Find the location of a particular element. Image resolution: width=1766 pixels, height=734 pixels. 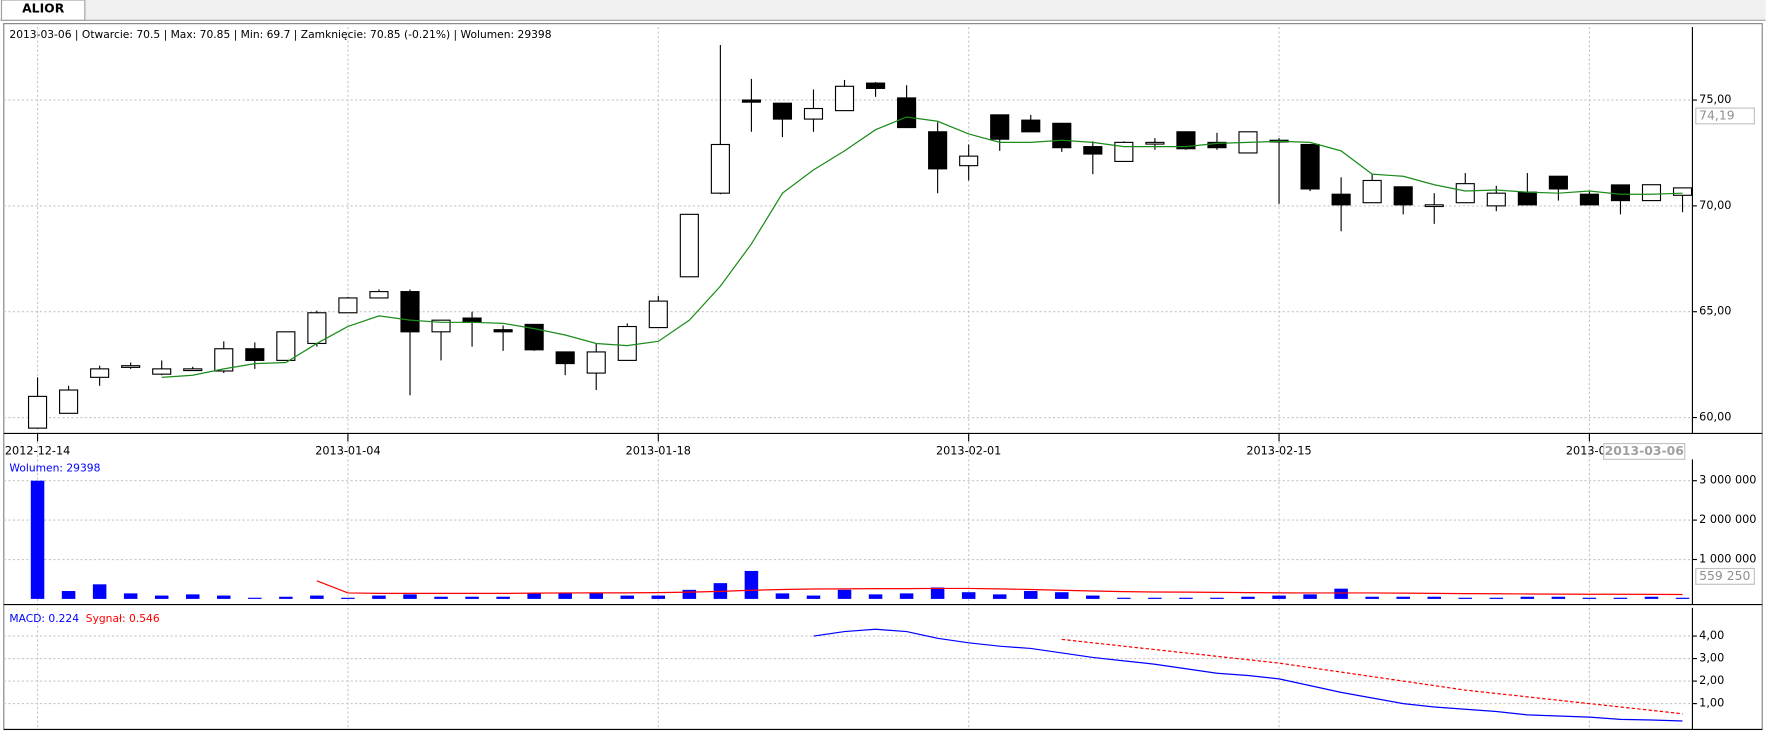

x-tick-label: 2013-01-18 is located at coordinates (658, 450).